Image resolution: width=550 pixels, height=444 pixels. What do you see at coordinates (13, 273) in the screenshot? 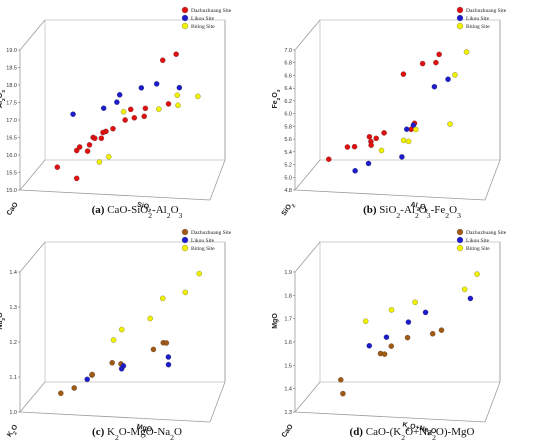
I see `z-tick-label: 1.4` at bounding box center [13, 273].